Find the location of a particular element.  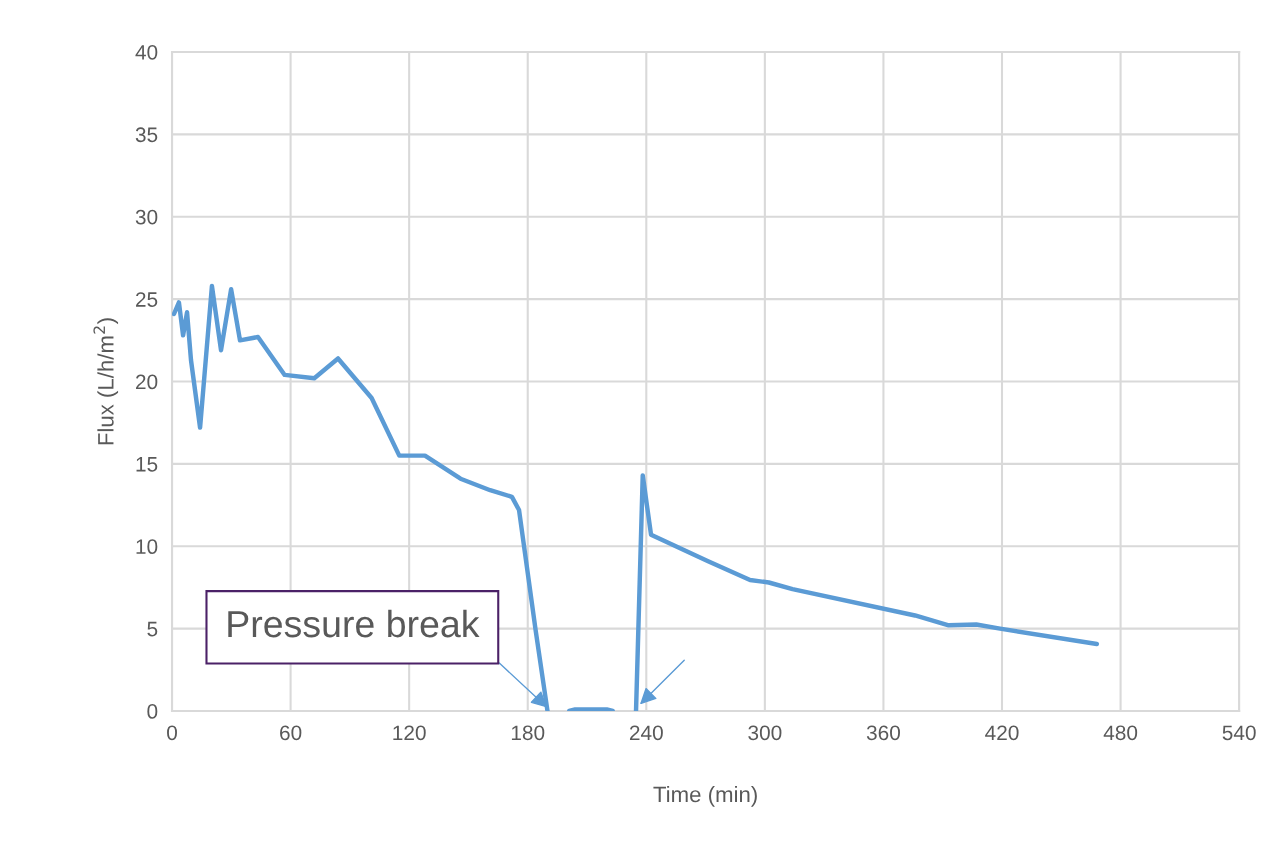

x-tick-label: 360 is located at coordinates (883, 733).